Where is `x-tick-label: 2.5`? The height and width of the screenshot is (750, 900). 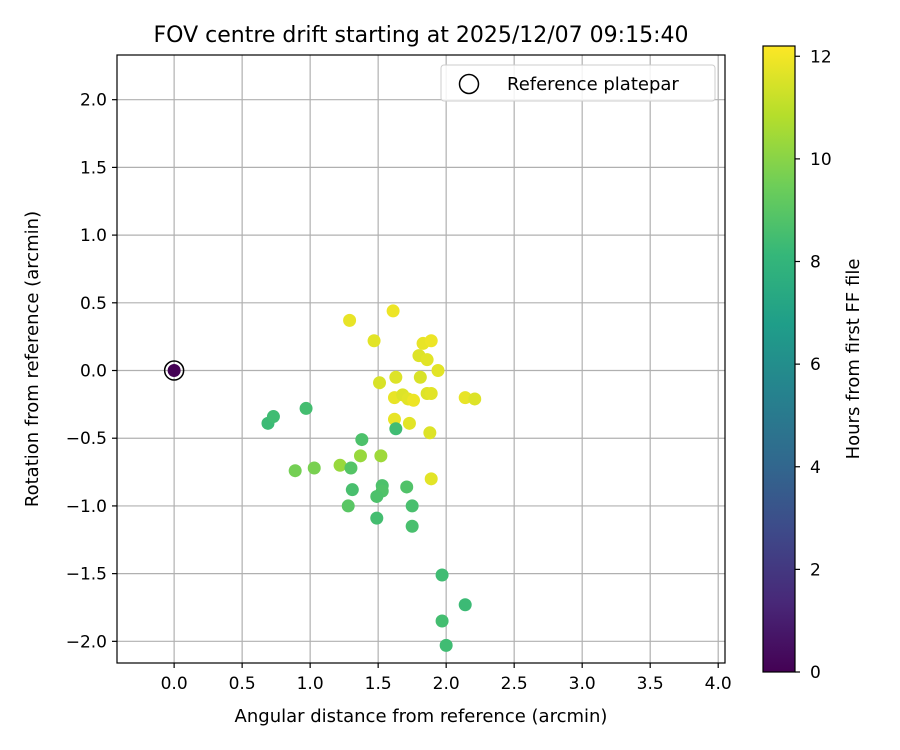 x-tick-label: 2.5 is located at coordinates (514, 684).